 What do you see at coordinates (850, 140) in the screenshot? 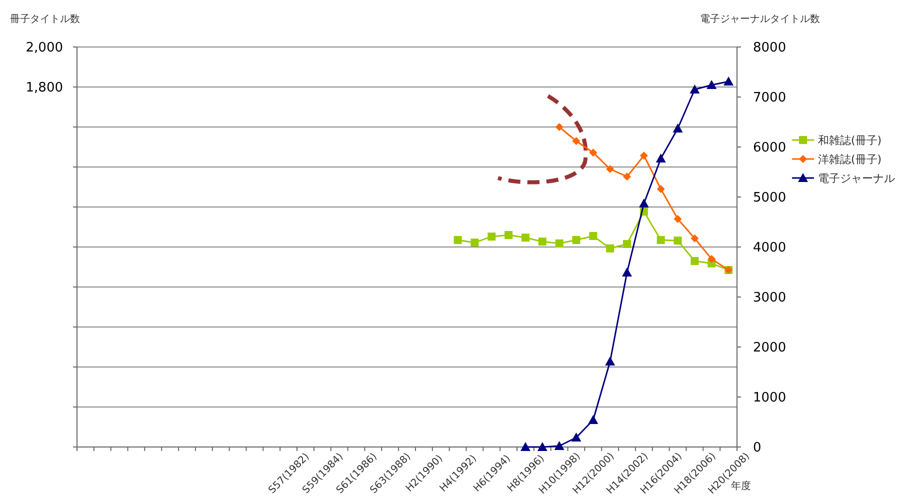
I see `legend-label: 和雑誌(冊子)` at bounding box center [850, 140].